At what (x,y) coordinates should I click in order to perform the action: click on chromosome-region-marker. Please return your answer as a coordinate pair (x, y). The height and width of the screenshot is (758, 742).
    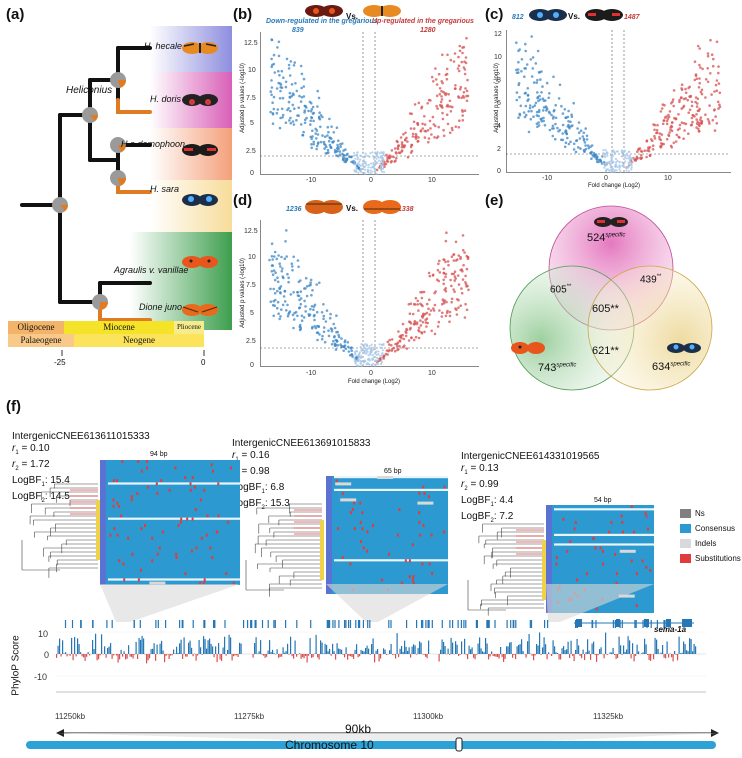
    Looking at the image, I should click on (459, 744).